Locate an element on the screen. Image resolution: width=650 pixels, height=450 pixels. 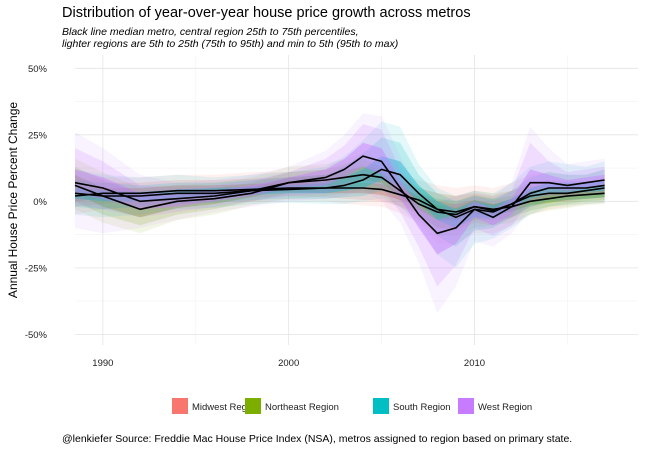
x-tick-label: 1990 is located at coordinates (102, 363).